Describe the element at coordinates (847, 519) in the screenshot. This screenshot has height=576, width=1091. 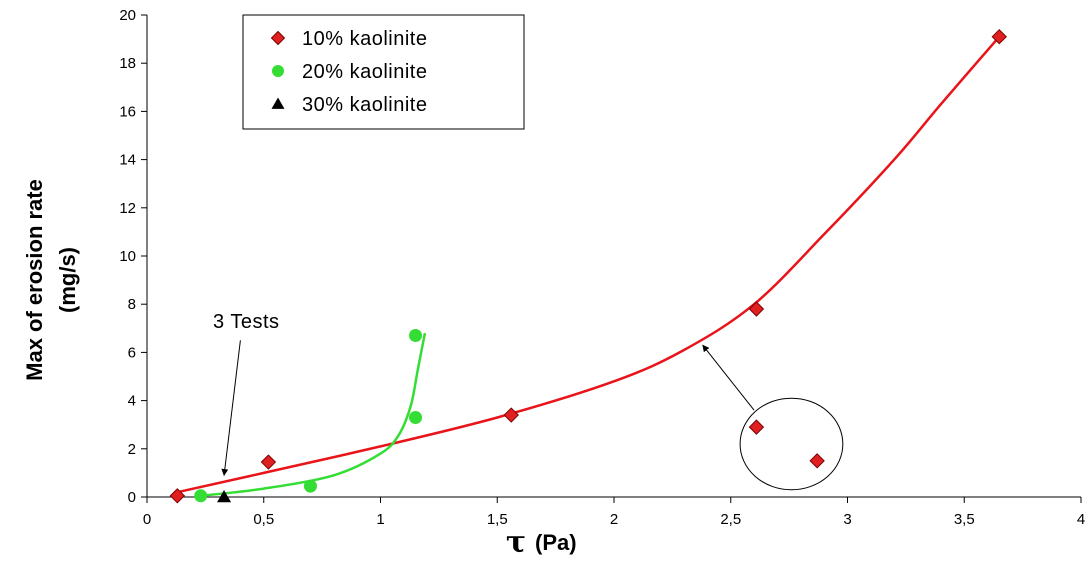
I see `x-tick-label: 3` at that location.